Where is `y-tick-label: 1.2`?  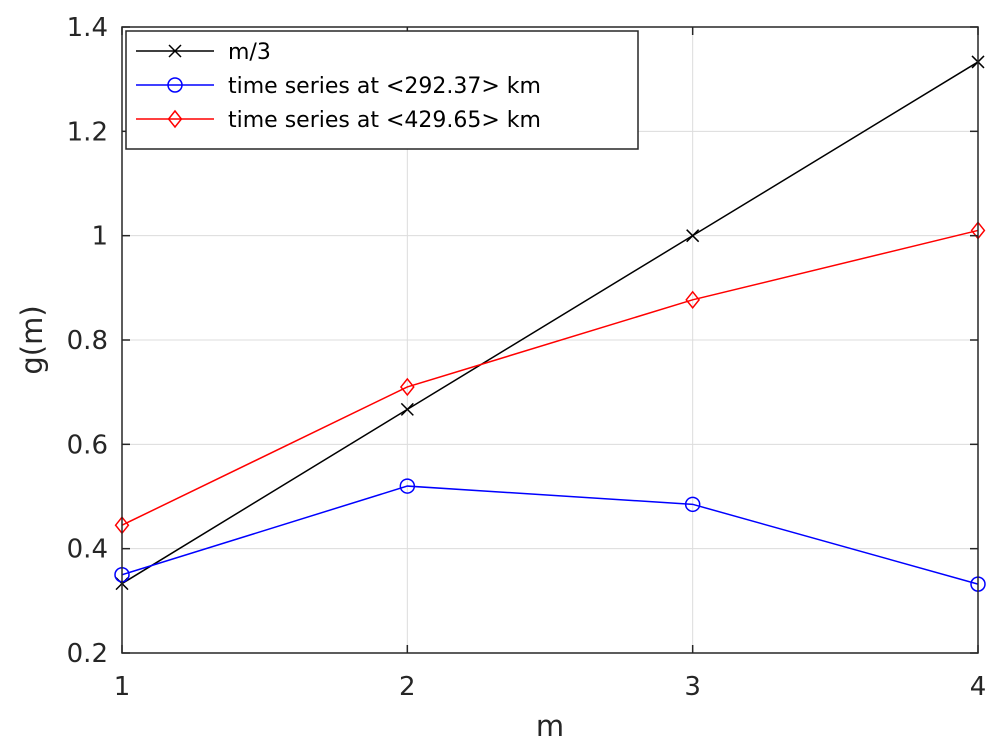 y-tick-label: 1.2 is located at coordinates (87, 132).